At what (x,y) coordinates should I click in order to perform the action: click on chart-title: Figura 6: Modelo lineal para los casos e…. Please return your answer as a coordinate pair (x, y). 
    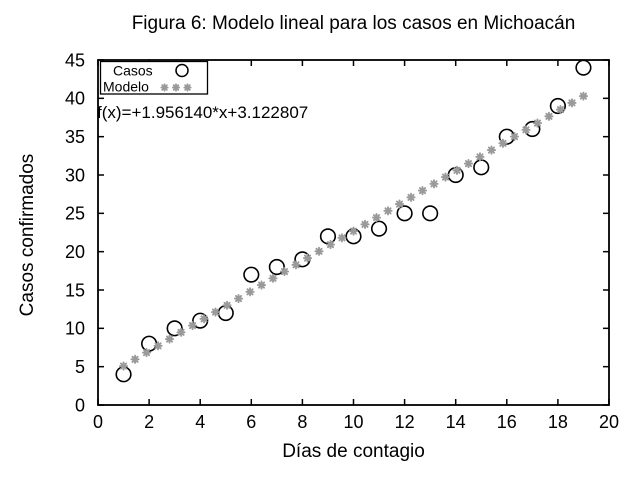
    Looking at the image, I should click on (353, 23).